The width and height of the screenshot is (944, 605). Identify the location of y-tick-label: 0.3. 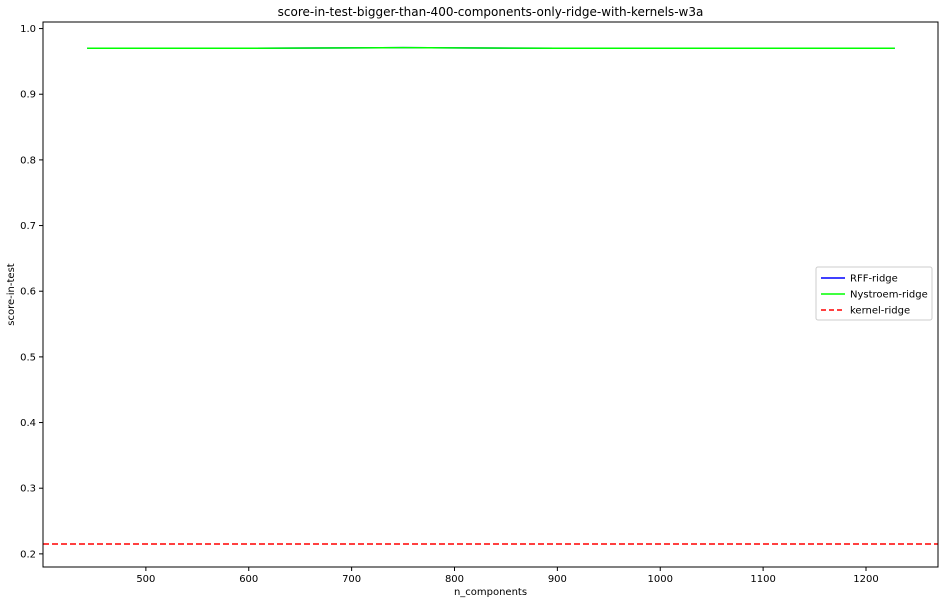
(28, 489).